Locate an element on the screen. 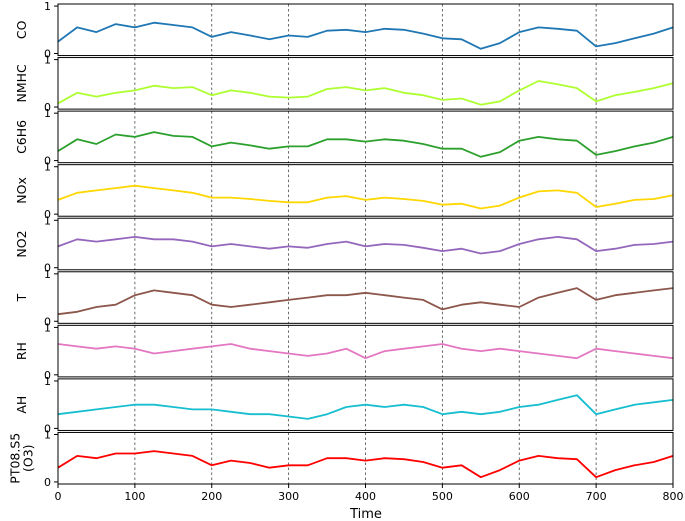 The width and height of the screenshot is (685, 521). x-tick-label: 800 is located at coordinates (673, 496).